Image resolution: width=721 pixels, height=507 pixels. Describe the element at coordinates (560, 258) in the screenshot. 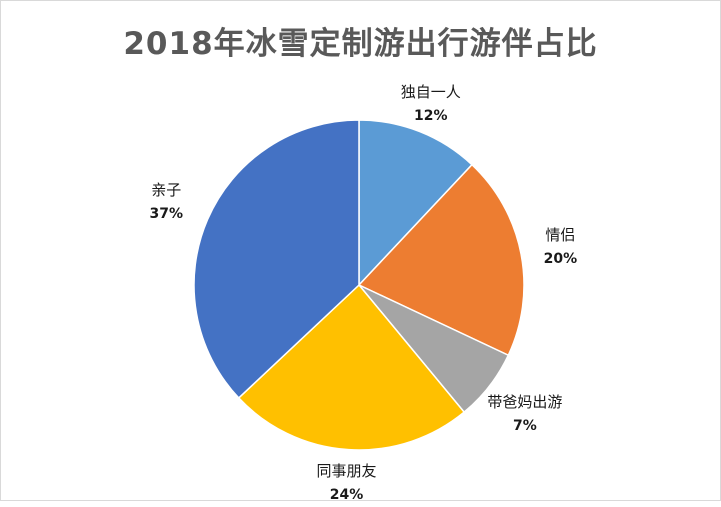

I see `slice-value-label: 20%` at that location.